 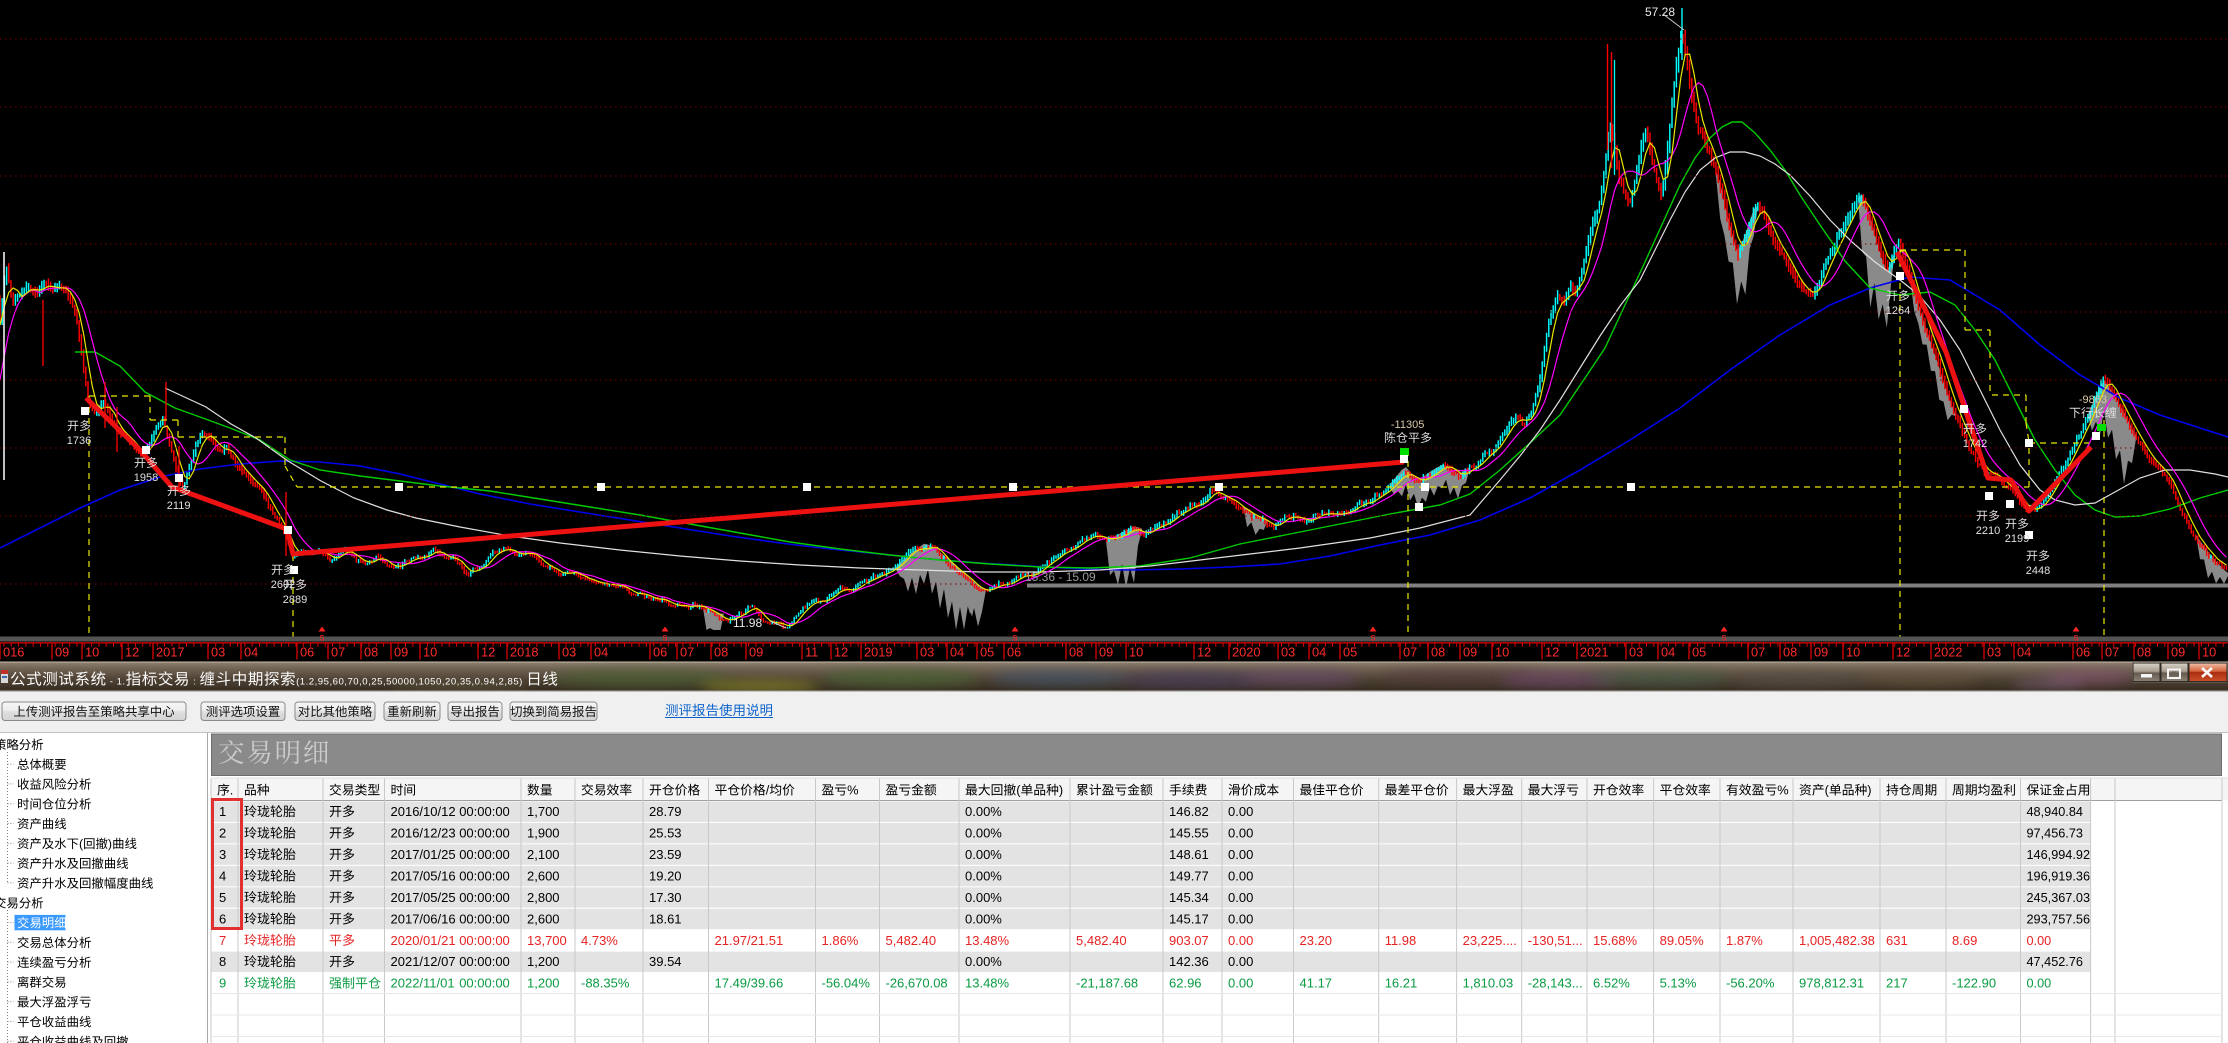 What do you see at coordinates (1594, 652) in the screenshot?
I see `svg-text: 2021` at bounding box center [1594, 652].